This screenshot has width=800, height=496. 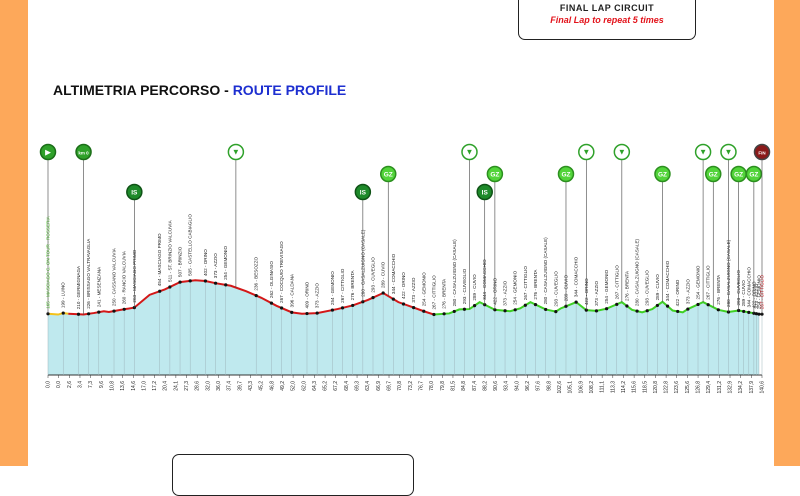 What do you see at coordinates (787, 233) in the screenshot?
I see `right-orange-band` at bounding box center [787, 233].